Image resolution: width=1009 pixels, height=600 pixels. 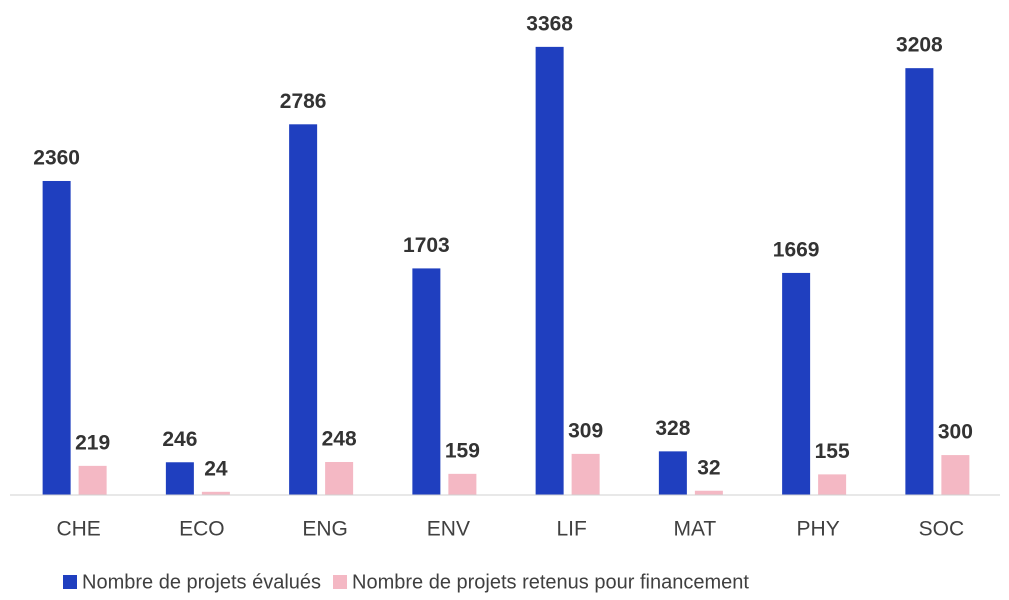 I want to click on value-label: 32, so click(x=708, y=467).